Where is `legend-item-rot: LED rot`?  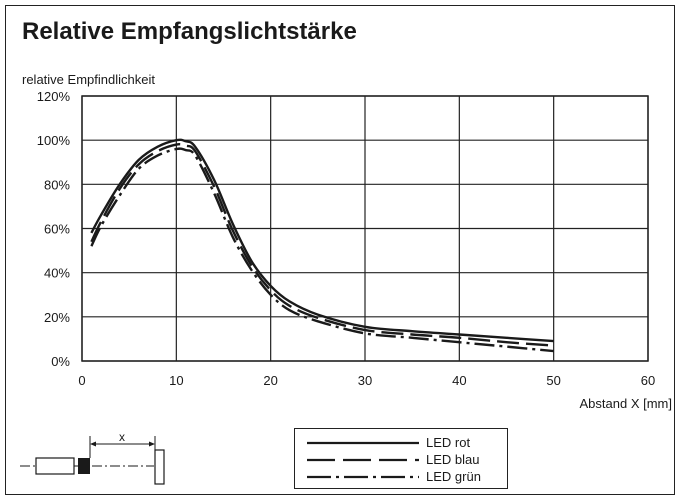
legend-item-rot: LED rot is located at coordinates (401, 443).